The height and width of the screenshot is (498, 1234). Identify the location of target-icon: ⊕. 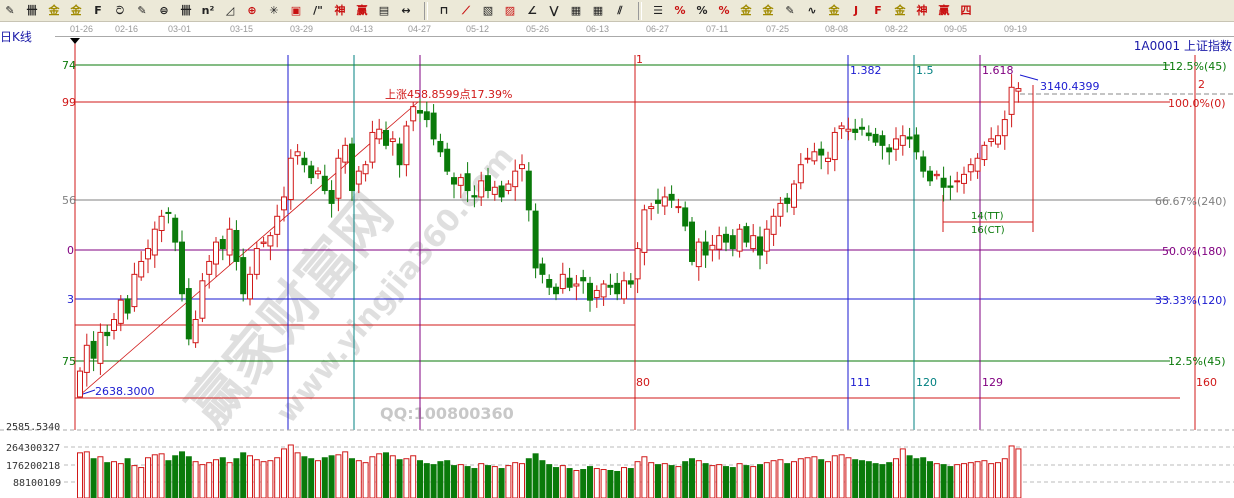
(252, 10).